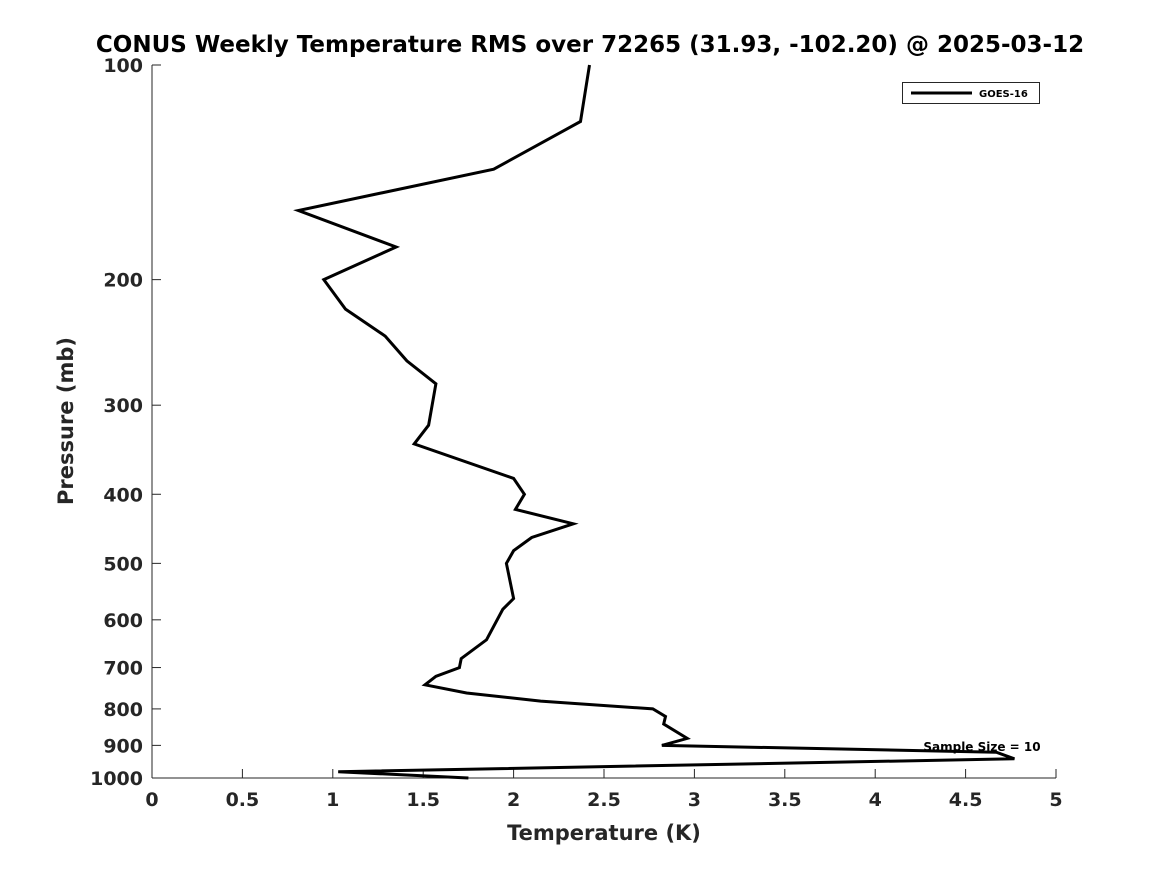 The image size is (1167, 879). Describe the element at coordinates (875, 800) in the screenshot. I see `x-tick-label: 4` at that location.